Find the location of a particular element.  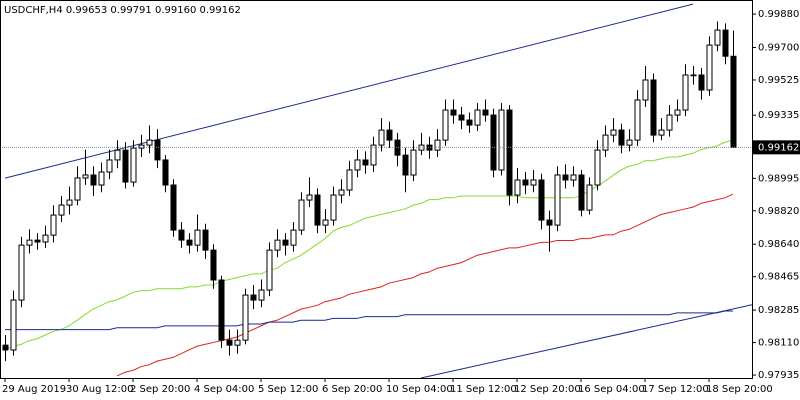

x-tick-label: 2 Sep 20:00 is located at coordinates (160, 389).